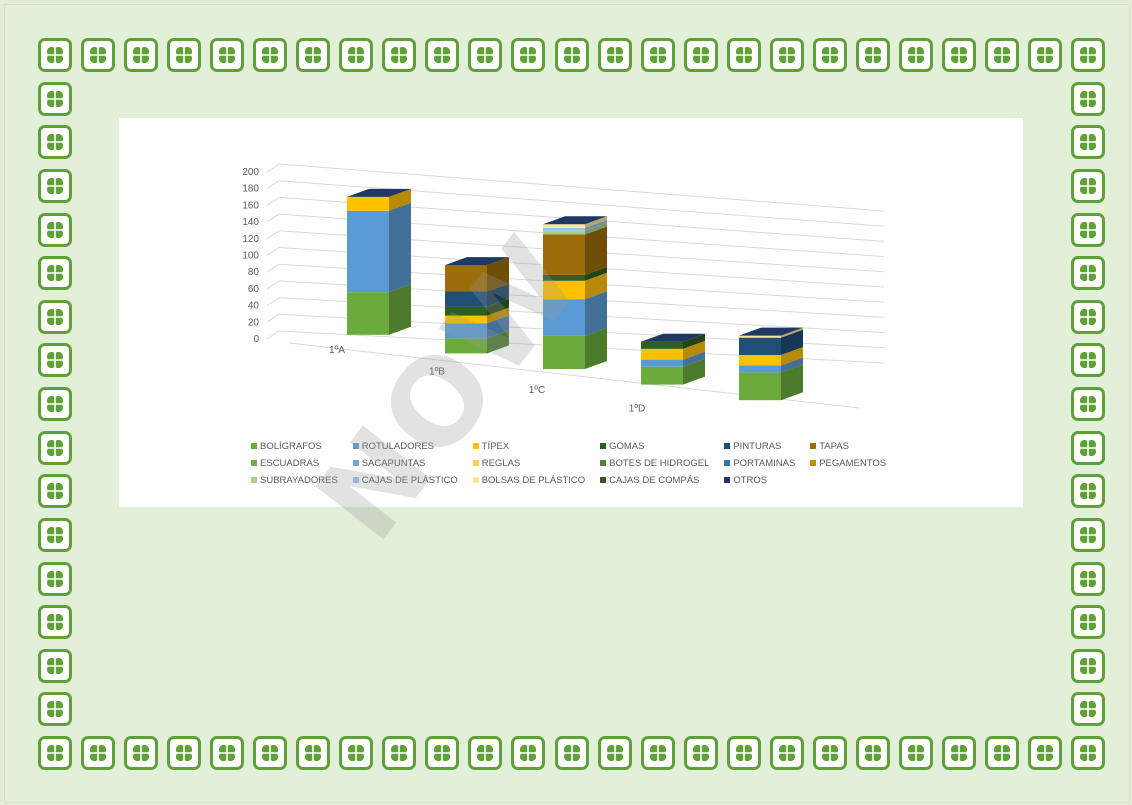 The width and height of the screenshot is (1132, 805). I want to click on gridline-side, so click(273, 168).